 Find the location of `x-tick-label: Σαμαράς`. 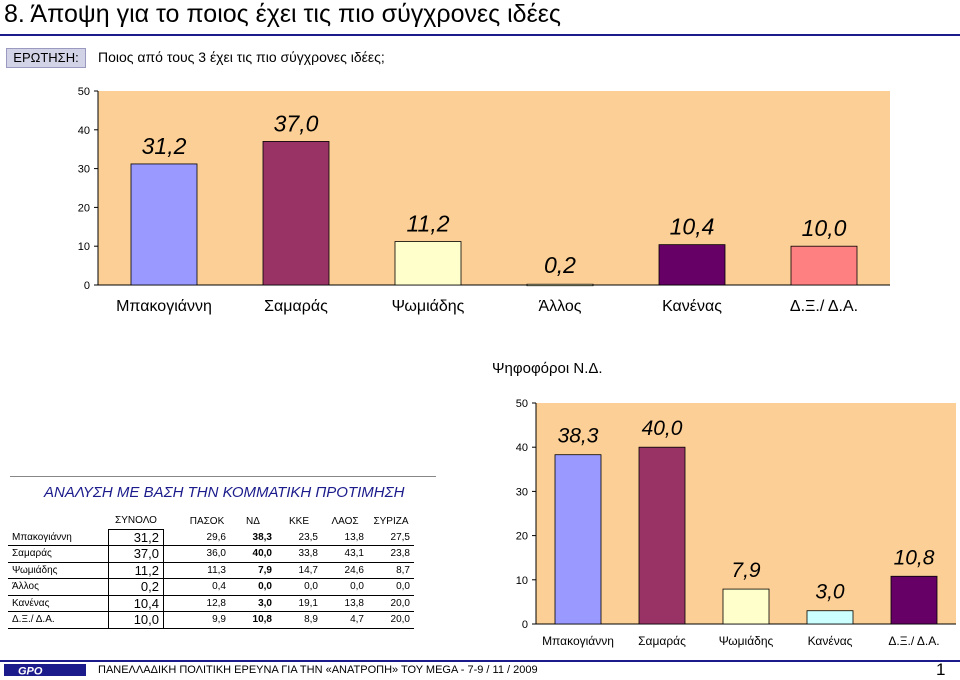

x-tick-label: Σαμαράς is located at coordinates (662, 641).